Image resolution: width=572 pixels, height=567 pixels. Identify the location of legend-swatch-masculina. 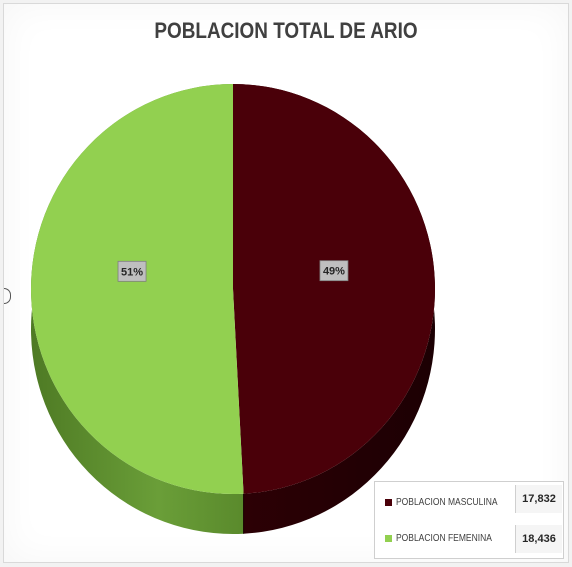
(388, 502).